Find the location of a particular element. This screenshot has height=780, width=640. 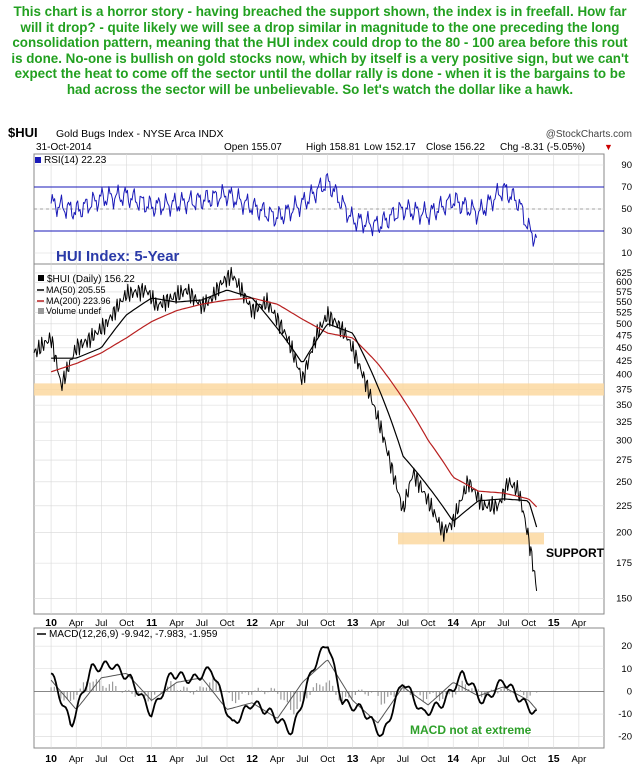

chart-date: 31-Oct-2014 is located at coordinates (64, 147).